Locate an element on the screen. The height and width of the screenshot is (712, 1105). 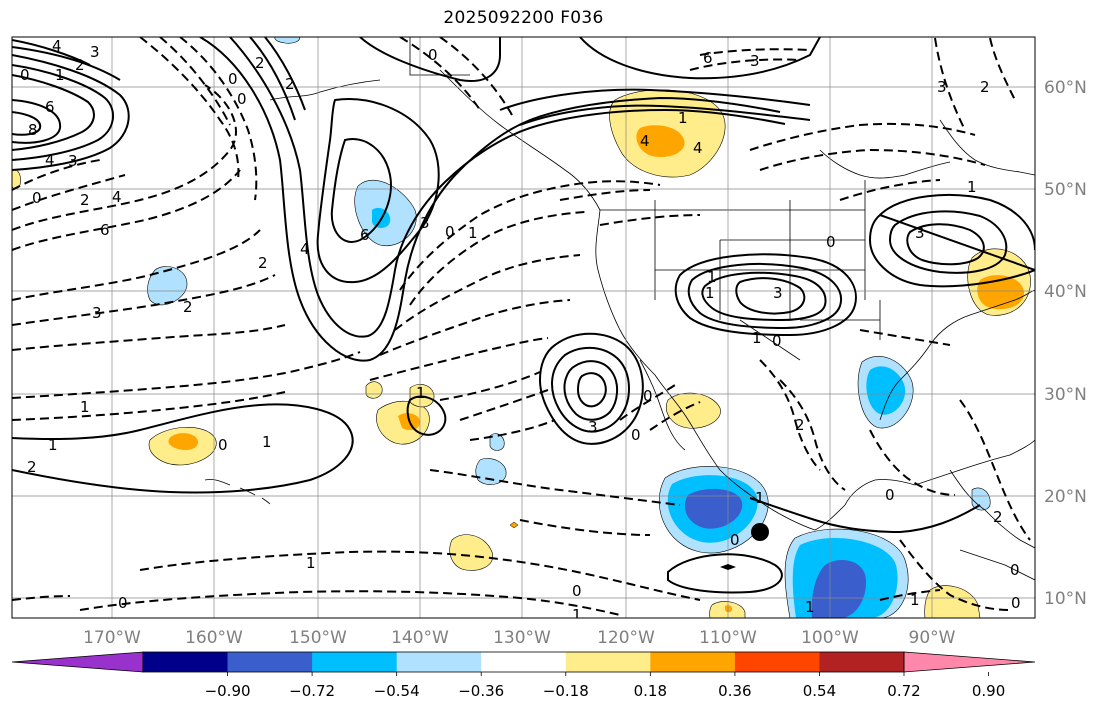
colorbar-extend-min is located at coordinates (77, 662).